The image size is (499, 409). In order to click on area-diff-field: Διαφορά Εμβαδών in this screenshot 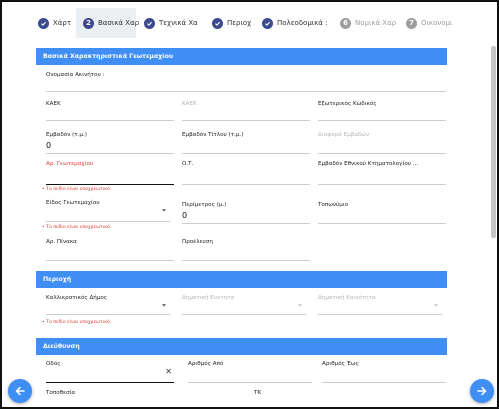, I will do `click(382, 143)`.